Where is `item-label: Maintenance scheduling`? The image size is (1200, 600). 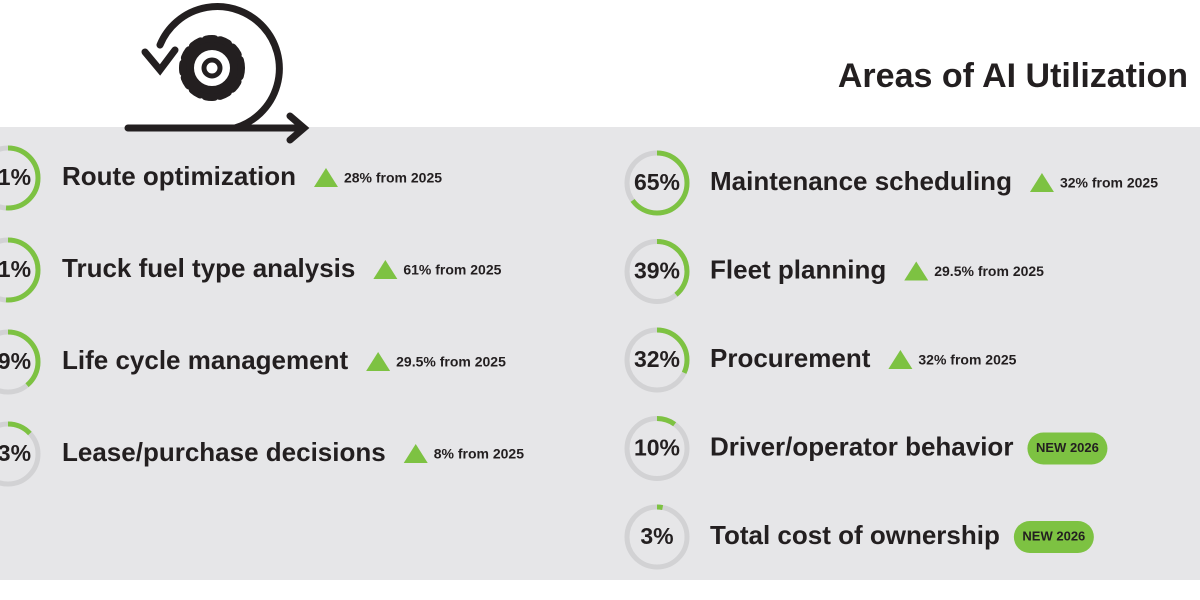 item-label: Maintenance scheduling is located at coordinates (861, 181).